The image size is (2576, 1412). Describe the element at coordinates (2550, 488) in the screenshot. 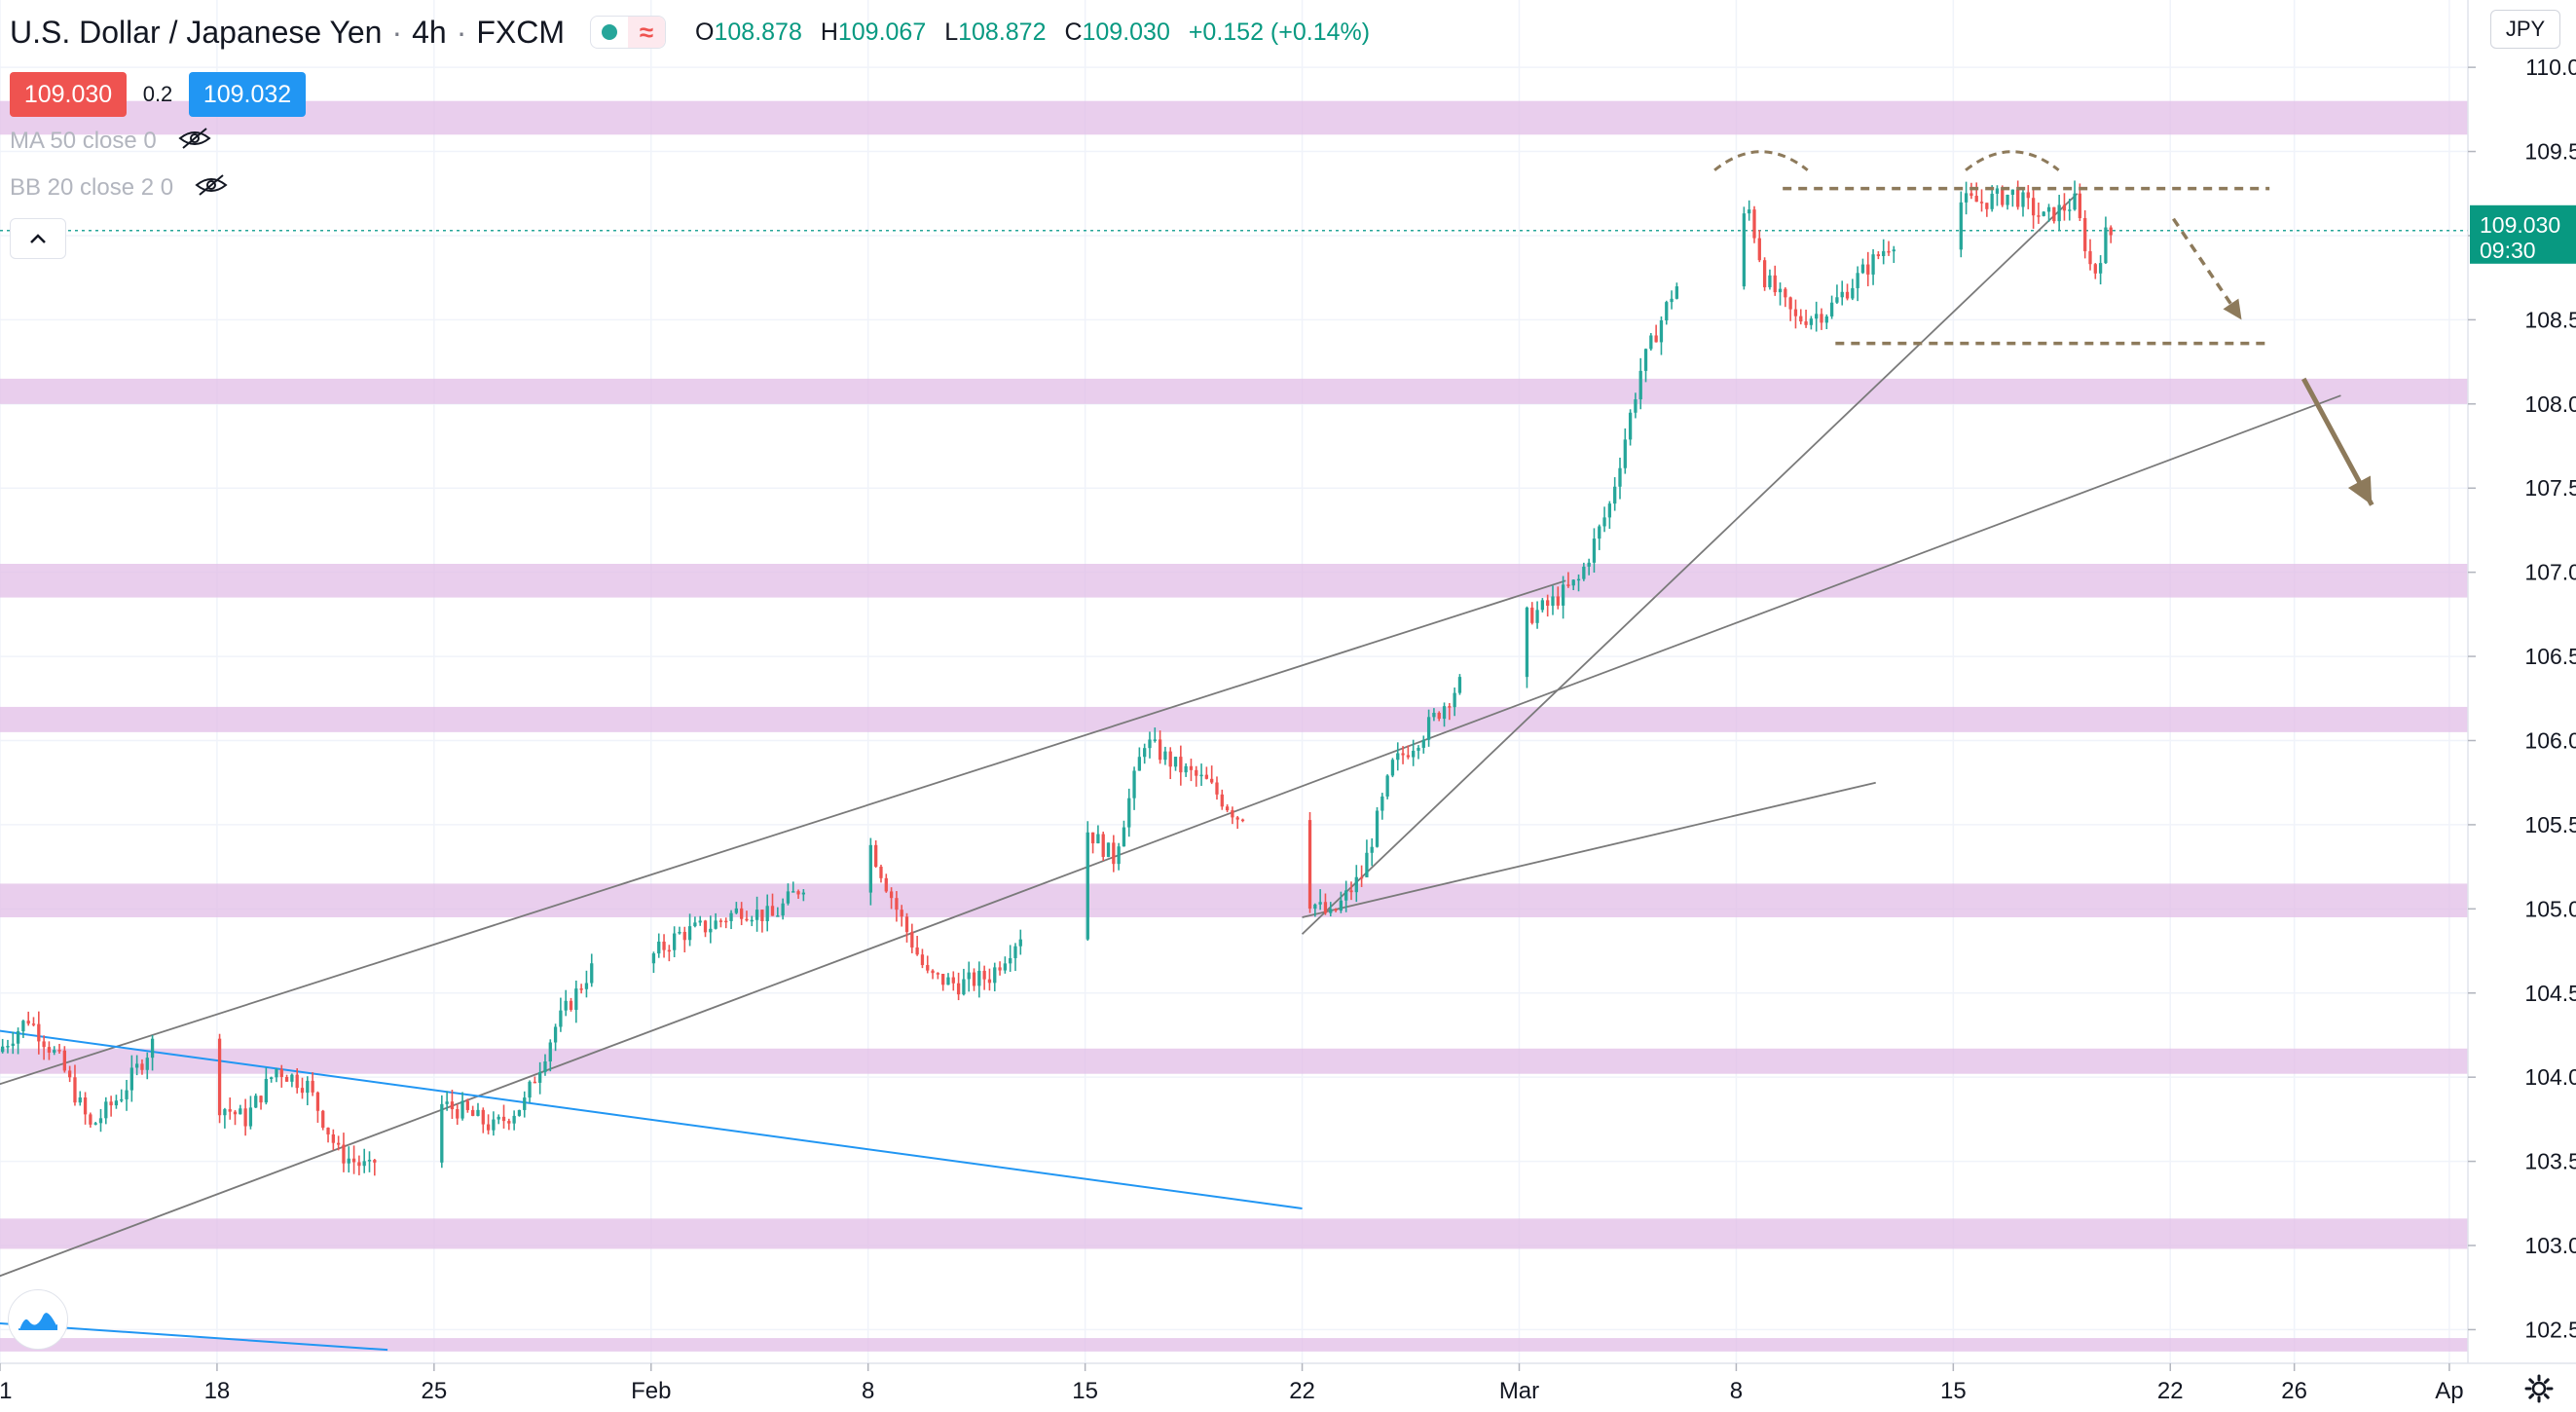

I see `price-tick-label: 107.500` at that location.